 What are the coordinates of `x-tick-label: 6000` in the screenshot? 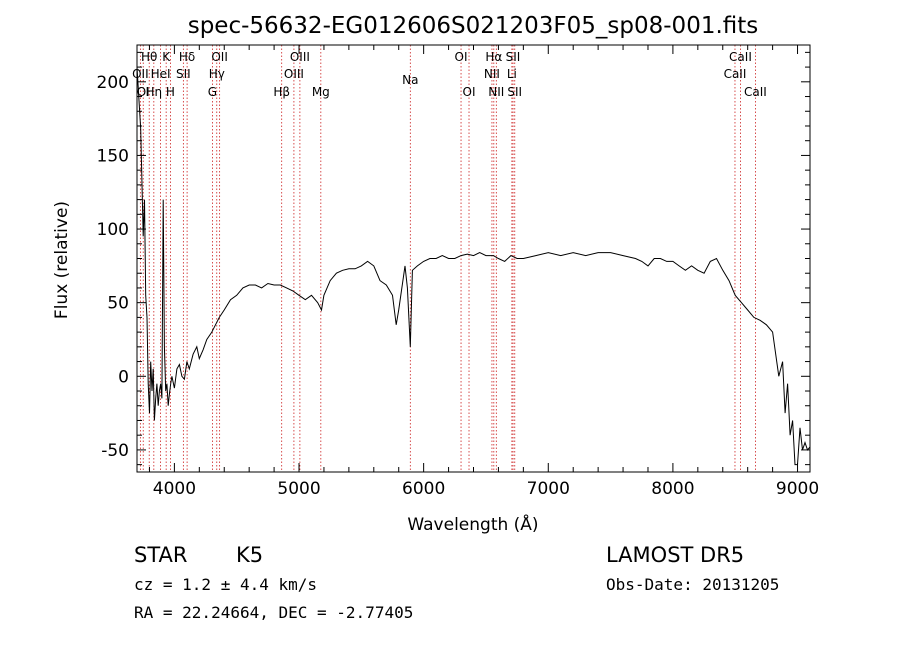 It's located at (423, 489).